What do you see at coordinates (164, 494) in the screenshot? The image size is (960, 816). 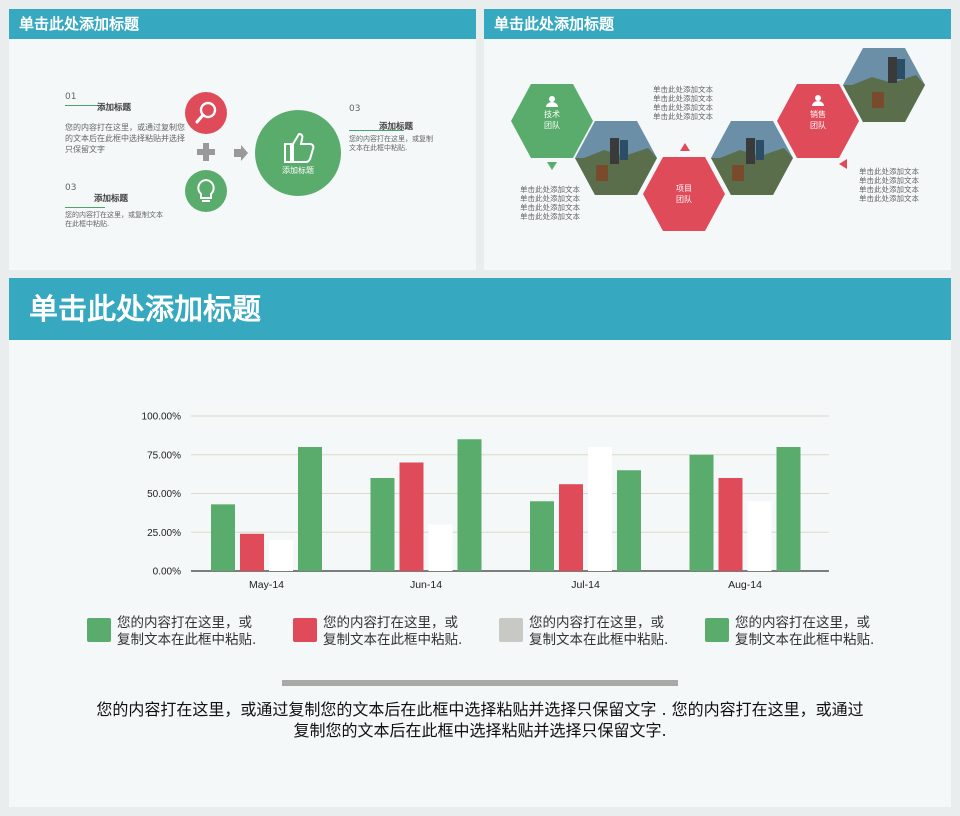 I see `y-tick-label: 50.00%` at bounding box center [164, 494].